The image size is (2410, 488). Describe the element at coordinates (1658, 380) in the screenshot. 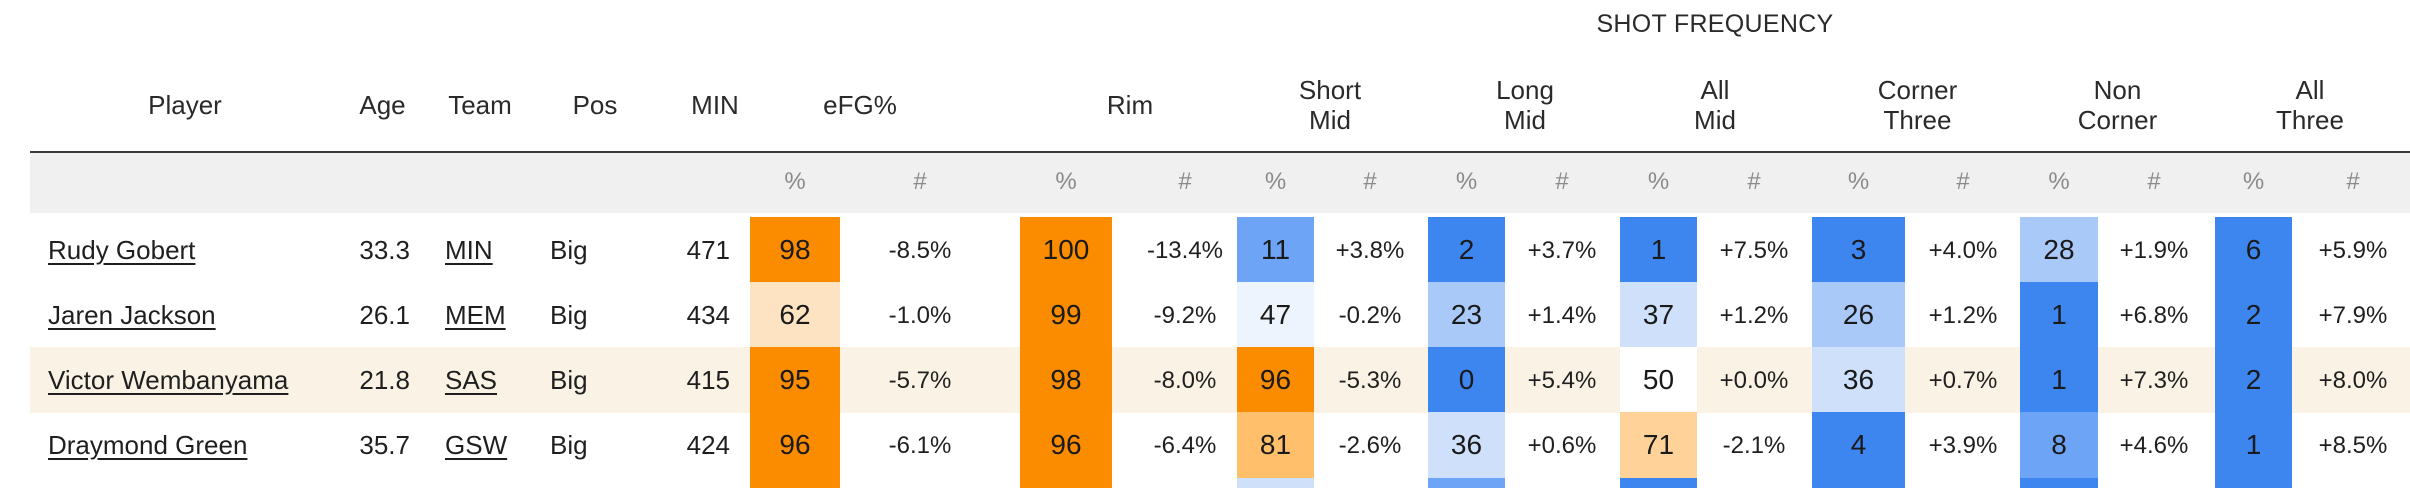

I see `percentile-cell-all-mid: 50` at that location.